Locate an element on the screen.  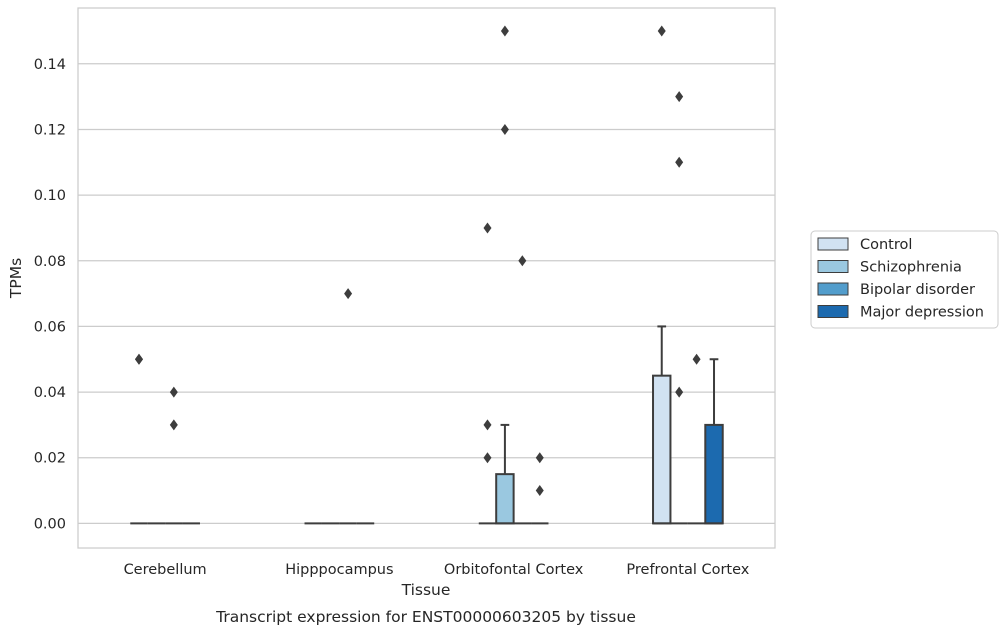
x-axis-label: Tissue is located at coordinates (426, 590).